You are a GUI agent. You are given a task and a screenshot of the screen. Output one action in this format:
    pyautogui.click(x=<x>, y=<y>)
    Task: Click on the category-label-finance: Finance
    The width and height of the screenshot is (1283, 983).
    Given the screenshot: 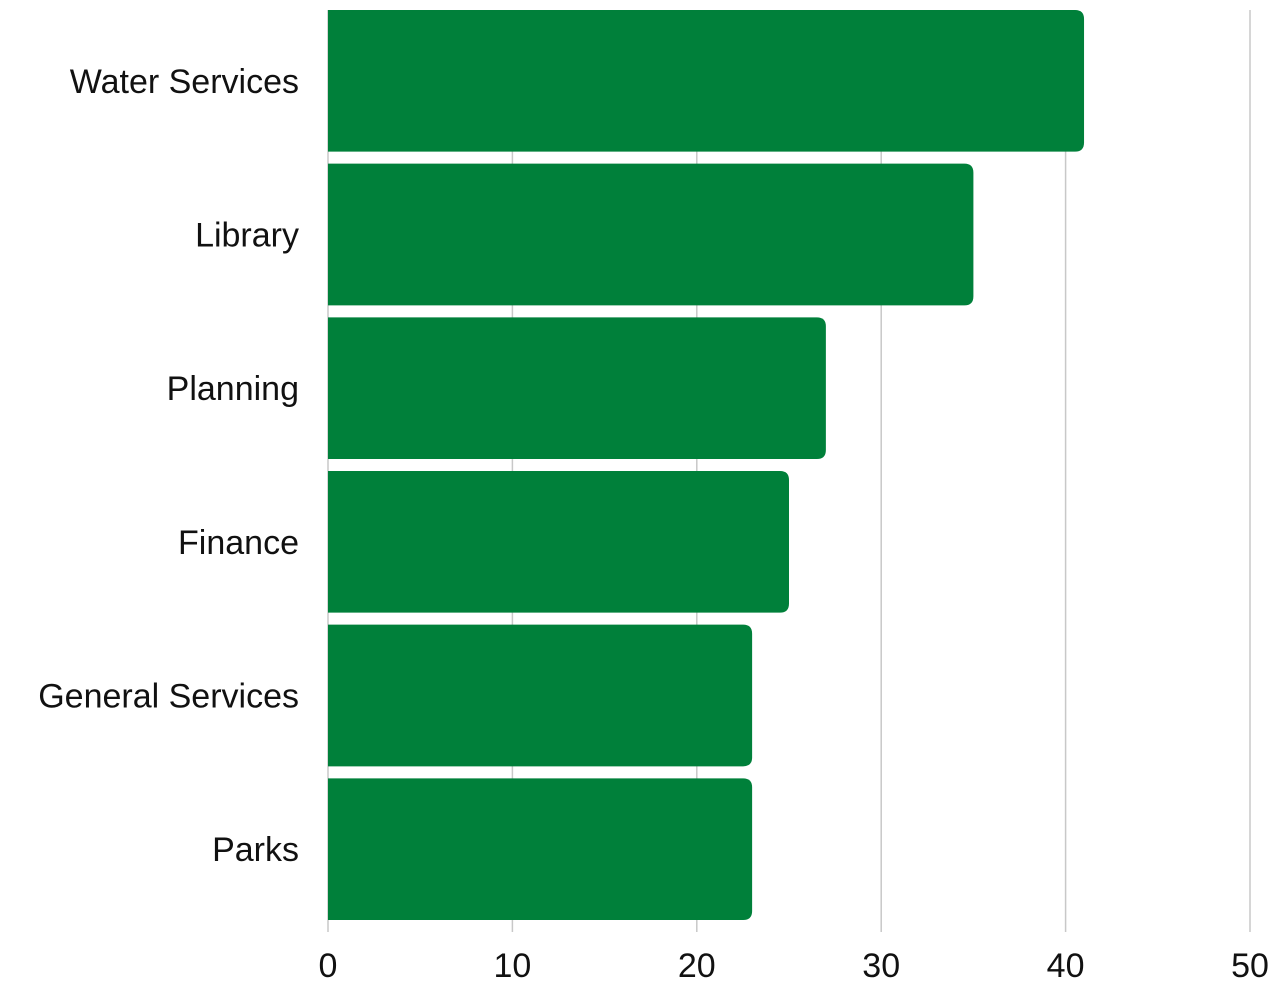 What is the action you would take?
    pyautogui.click(x=238, y=543)
    